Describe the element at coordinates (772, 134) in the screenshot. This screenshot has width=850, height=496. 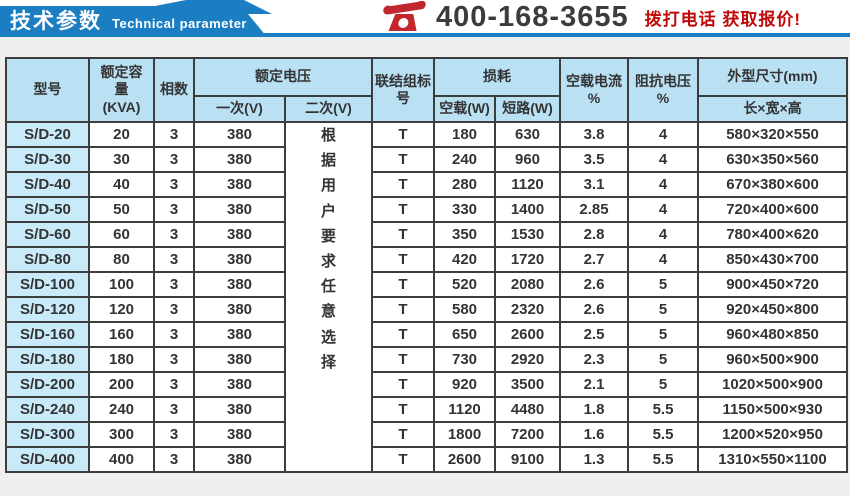
I see `cell-dimensions: 580×320×550` at that location.